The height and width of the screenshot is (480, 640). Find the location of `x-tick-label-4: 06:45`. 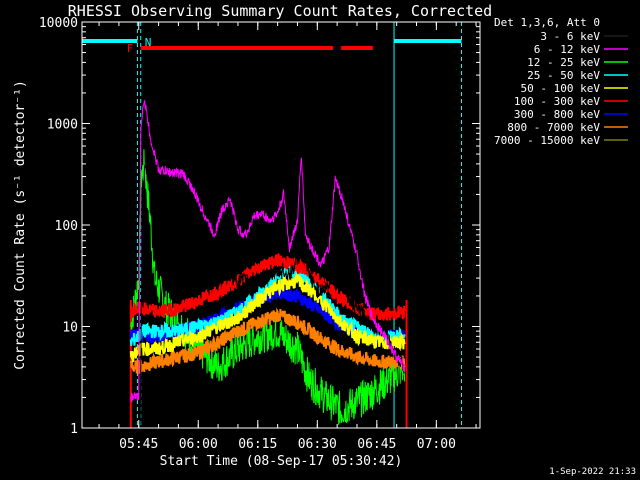

x-tick-label-4: 06:45 is located at coordinates (376, 444).